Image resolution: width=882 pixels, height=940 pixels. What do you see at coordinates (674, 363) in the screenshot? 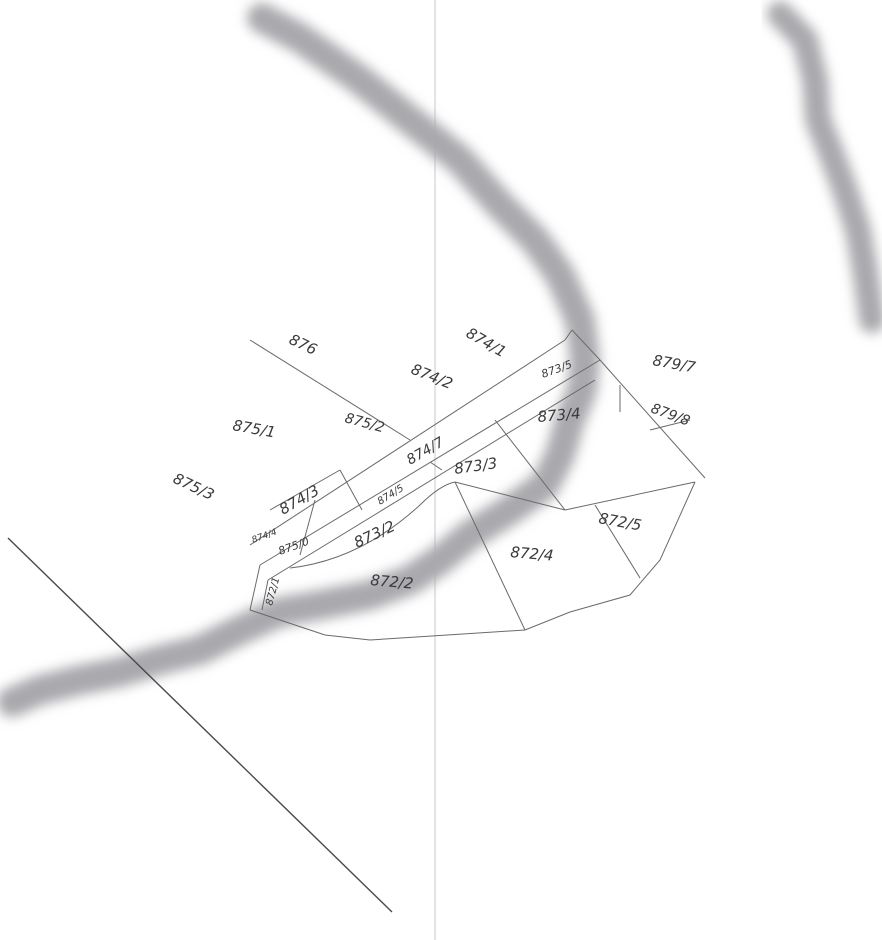
I see `parcel-label-879-7: 879/7` at bounding box center [674, 363].